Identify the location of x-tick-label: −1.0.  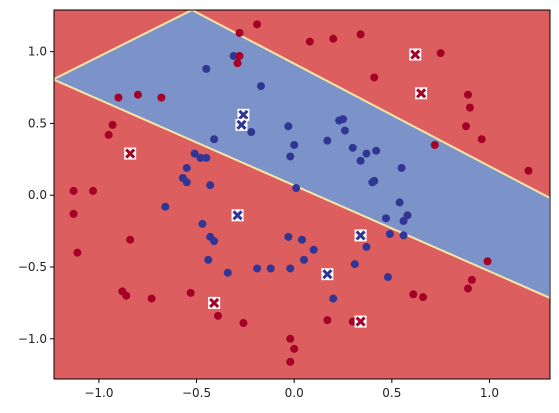
(98, 393).